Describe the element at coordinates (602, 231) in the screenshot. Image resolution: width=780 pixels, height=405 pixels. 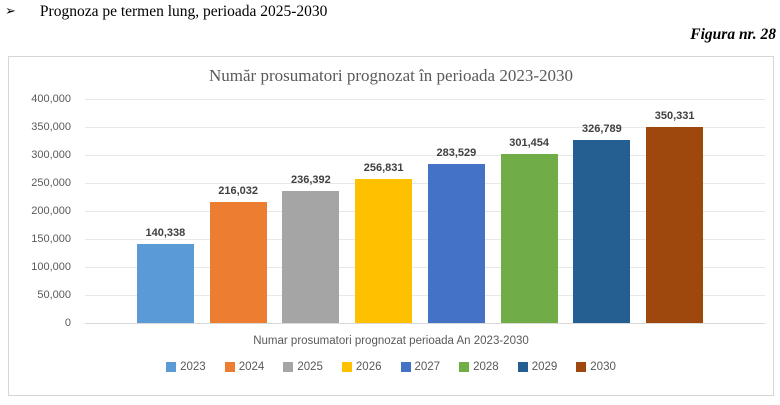
I see `bar-2029` at that location.